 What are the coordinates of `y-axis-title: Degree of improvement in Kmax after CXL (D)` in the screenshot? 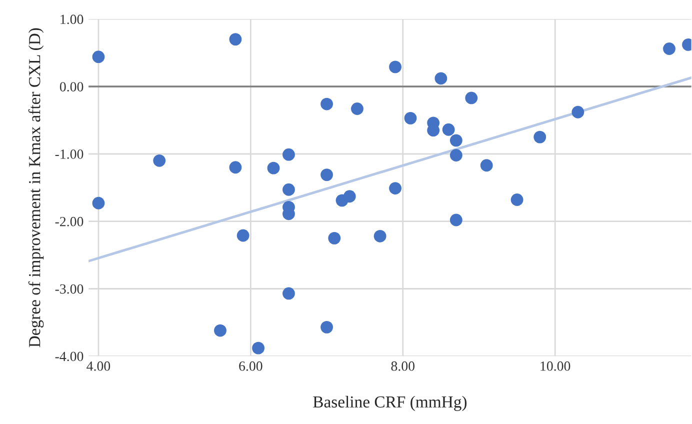 It's located at (36, 188).